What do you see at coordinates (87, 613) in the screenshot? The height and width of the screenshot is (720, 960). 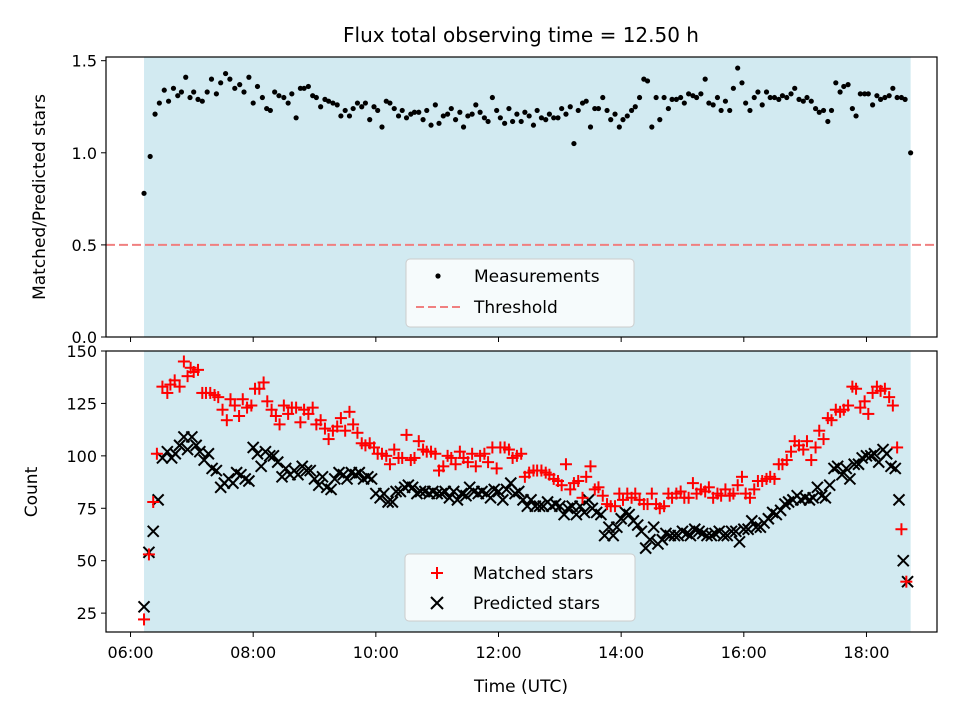 I see `count-y-tick-label: 25` at bounding box center [87, 613].